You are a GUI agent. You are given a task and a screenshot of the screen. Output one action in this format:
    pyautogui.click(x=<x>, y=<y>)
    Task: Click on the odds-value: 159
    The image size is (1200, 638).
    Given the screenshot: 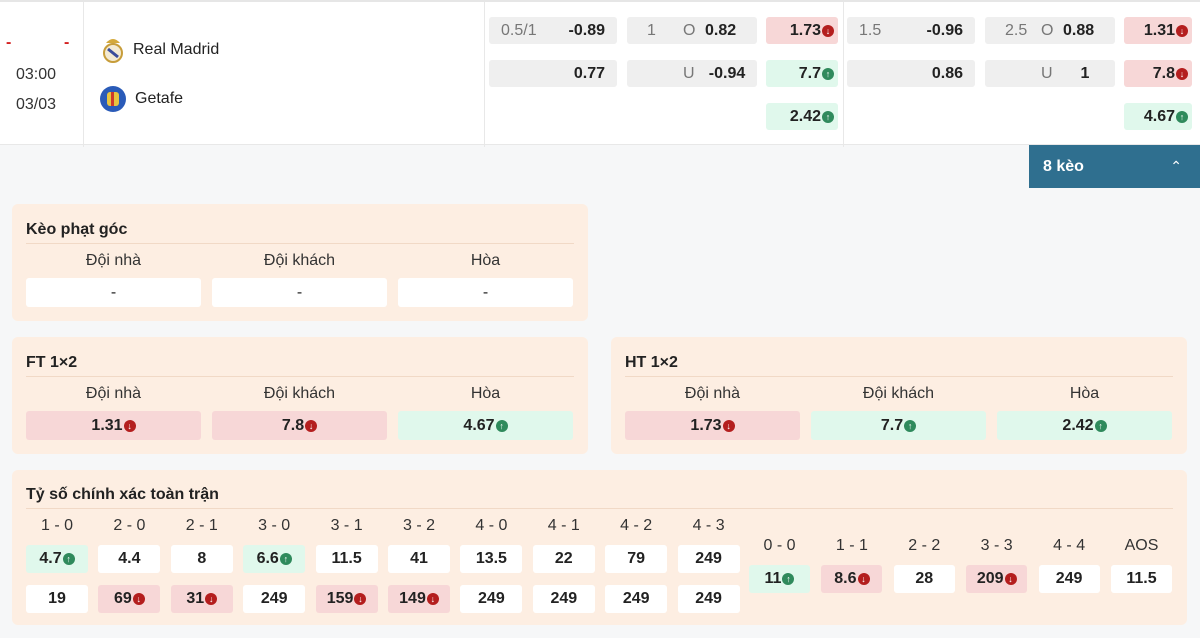 What is the action you would take?
    pyautogui.click(x=340, y=598)
    